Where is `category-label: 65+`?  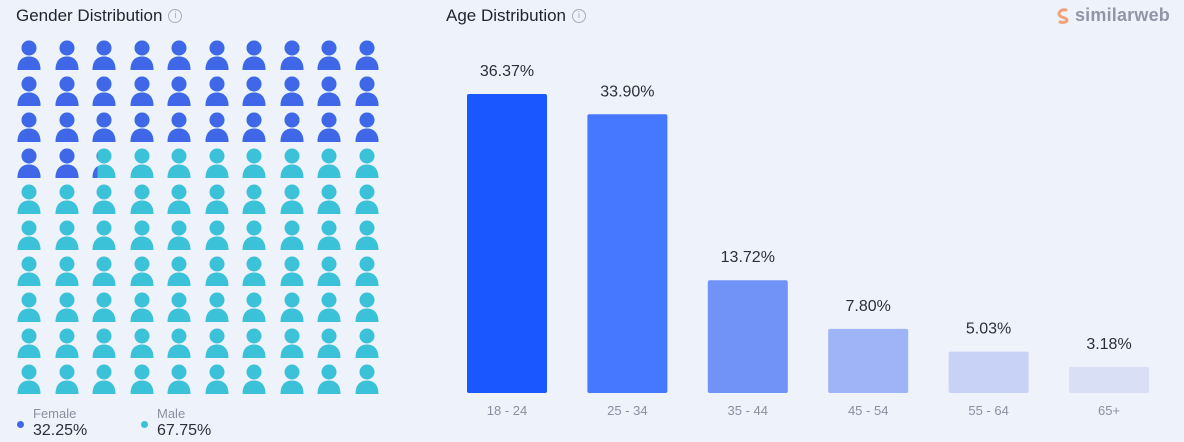
category-label: 65+ is located at coordinates (1109, 410).